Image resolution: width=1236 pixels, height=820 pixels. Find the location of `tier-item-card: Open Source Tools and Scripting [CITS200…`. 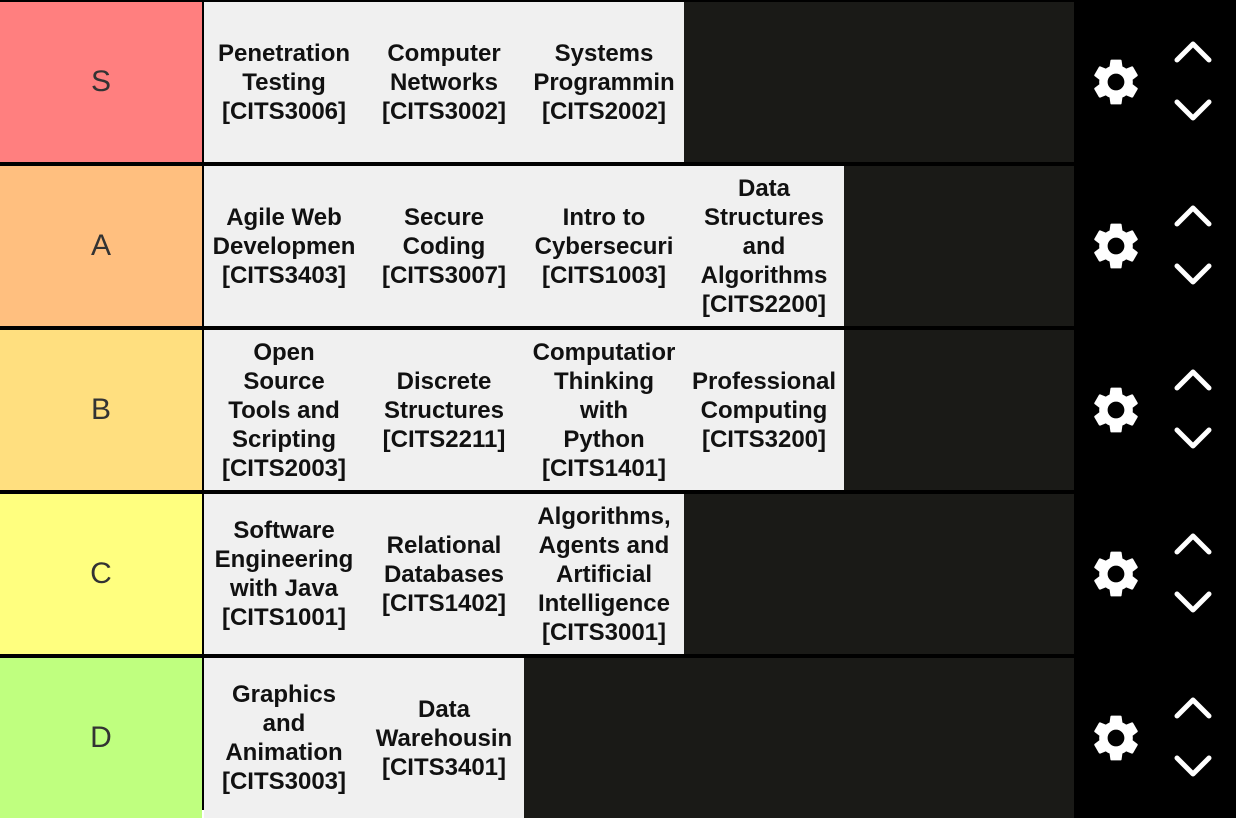

tier-item-card: Open Source Tools and Scripting [CITS200… is located at coordinates (284, 410).